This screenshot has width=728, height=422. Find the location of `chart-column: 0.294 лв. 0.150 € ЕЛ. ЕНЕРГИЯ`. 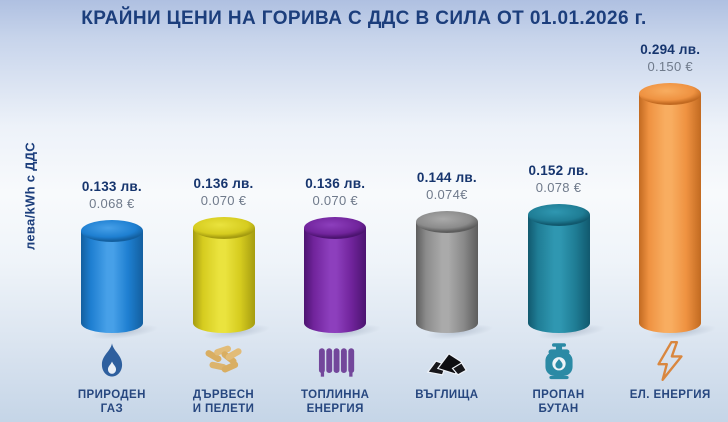

chart-column: 0.294 лв. 0.150 € ЕЛ. ЕНЕРГИЯ is located at coordinates (671, 231).